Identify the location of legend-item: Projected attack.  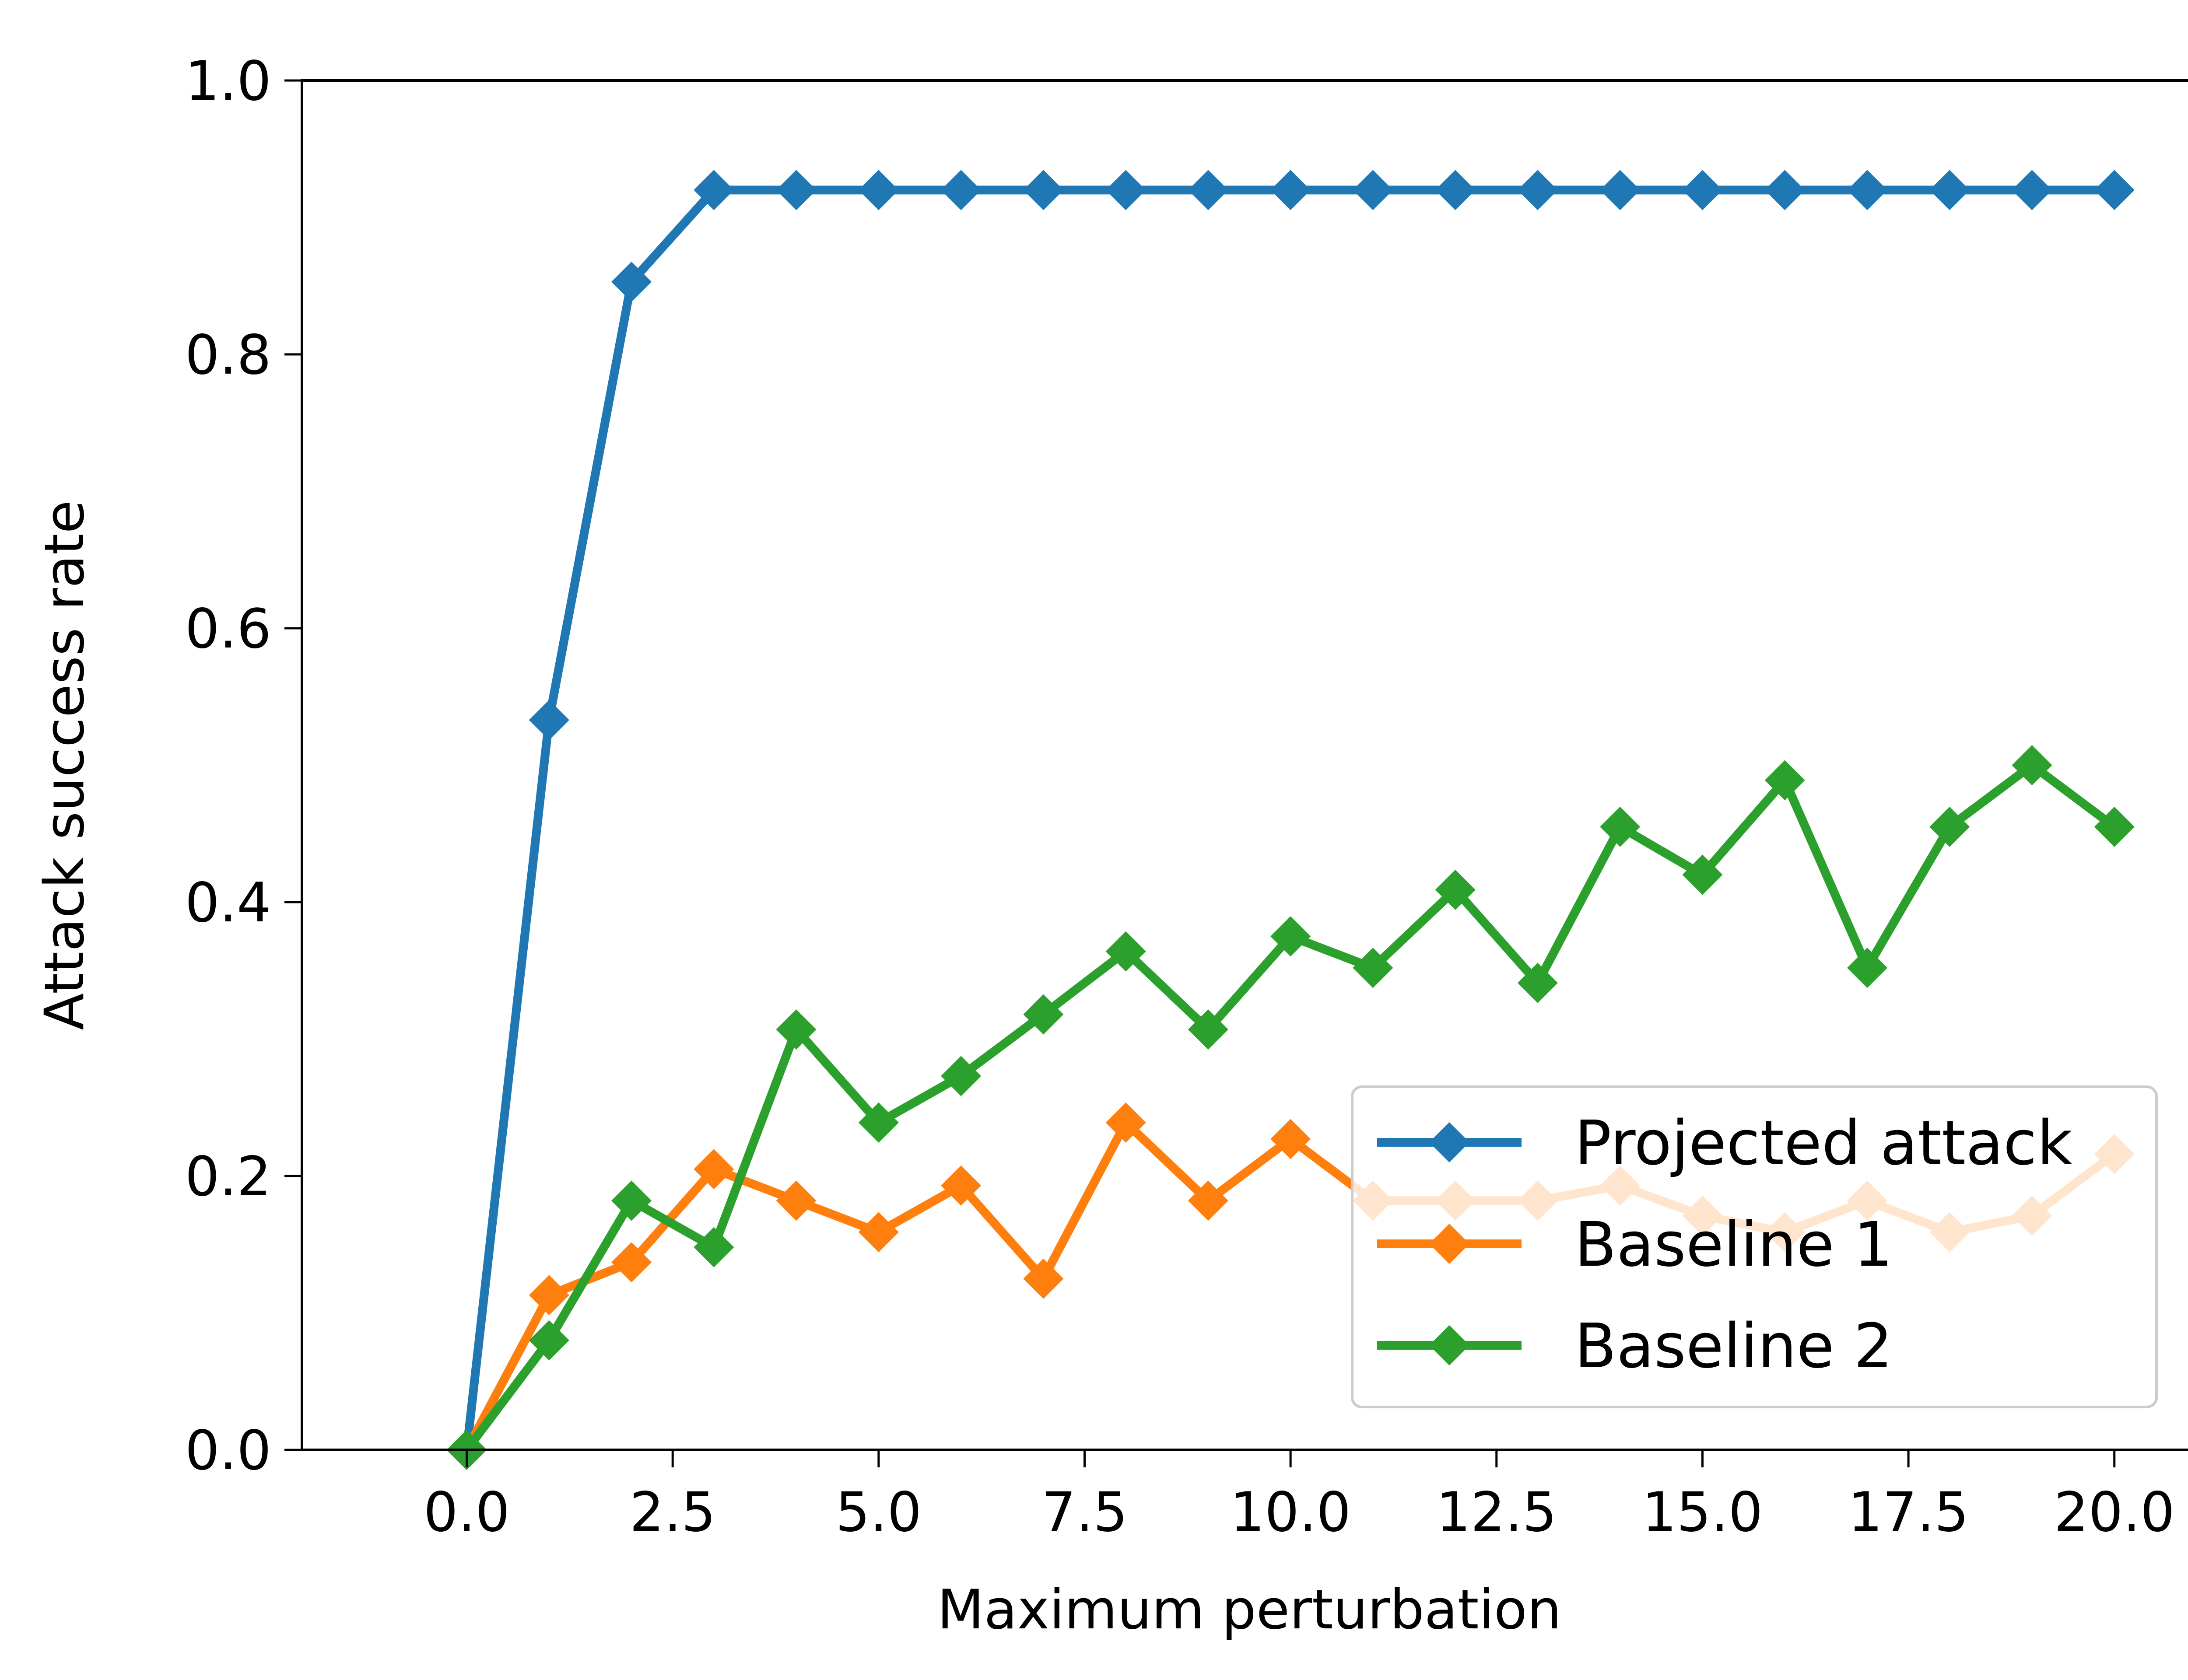
(1724, 1143).